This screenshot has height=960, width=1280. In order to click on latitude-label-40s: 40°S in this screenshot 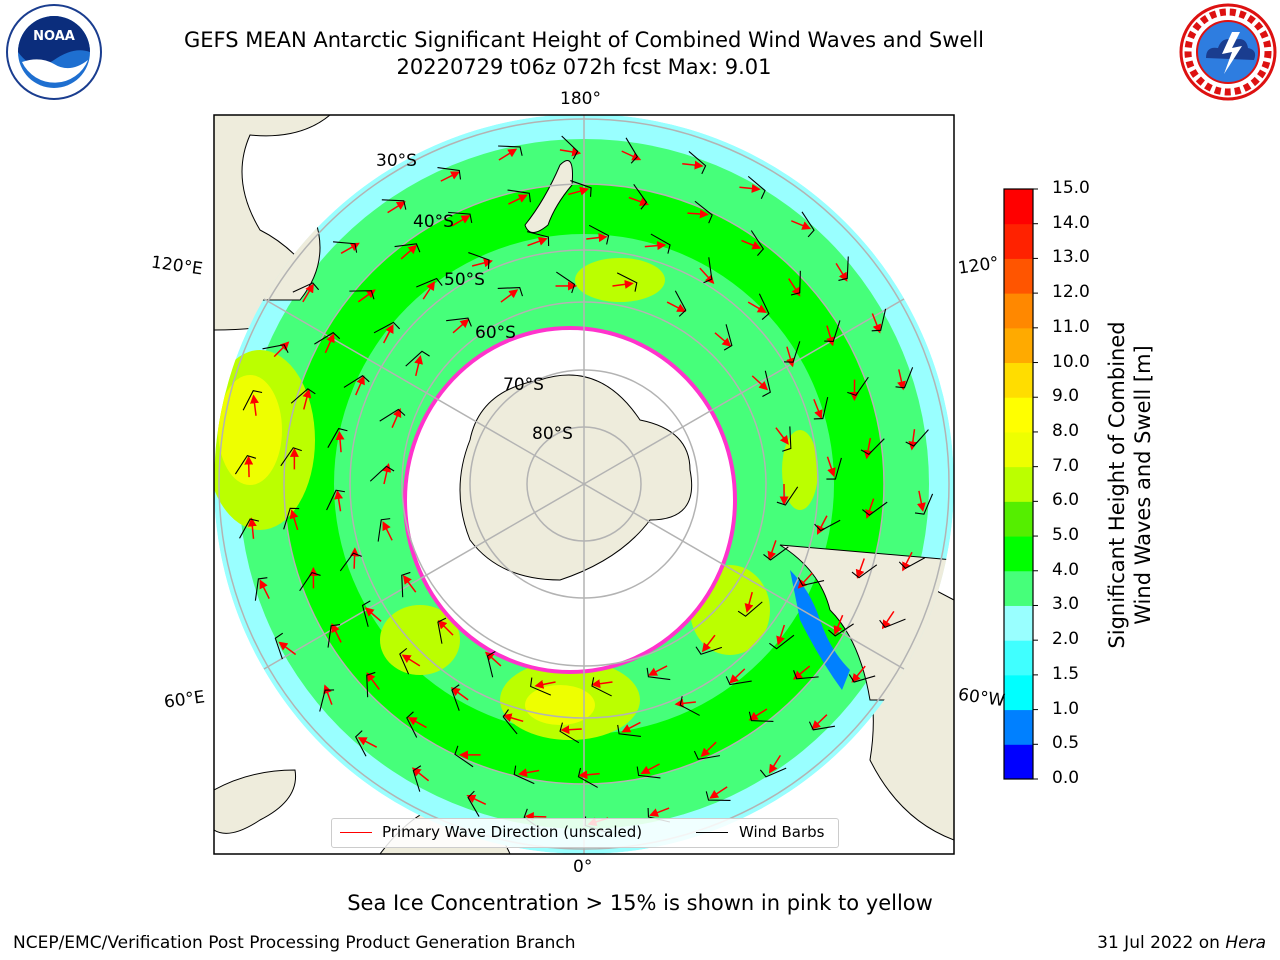, I will do `click(433, 222)`.